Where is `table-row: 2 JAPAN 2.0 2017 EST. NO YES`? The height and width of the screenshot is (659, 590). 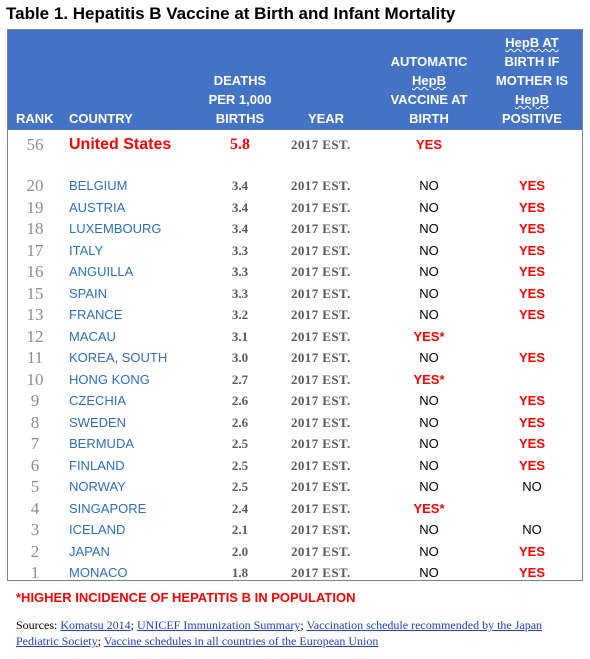
table-row: 2 JAPAN 2.0 2017 EST. NO YES is located at coordinates (295, 552).